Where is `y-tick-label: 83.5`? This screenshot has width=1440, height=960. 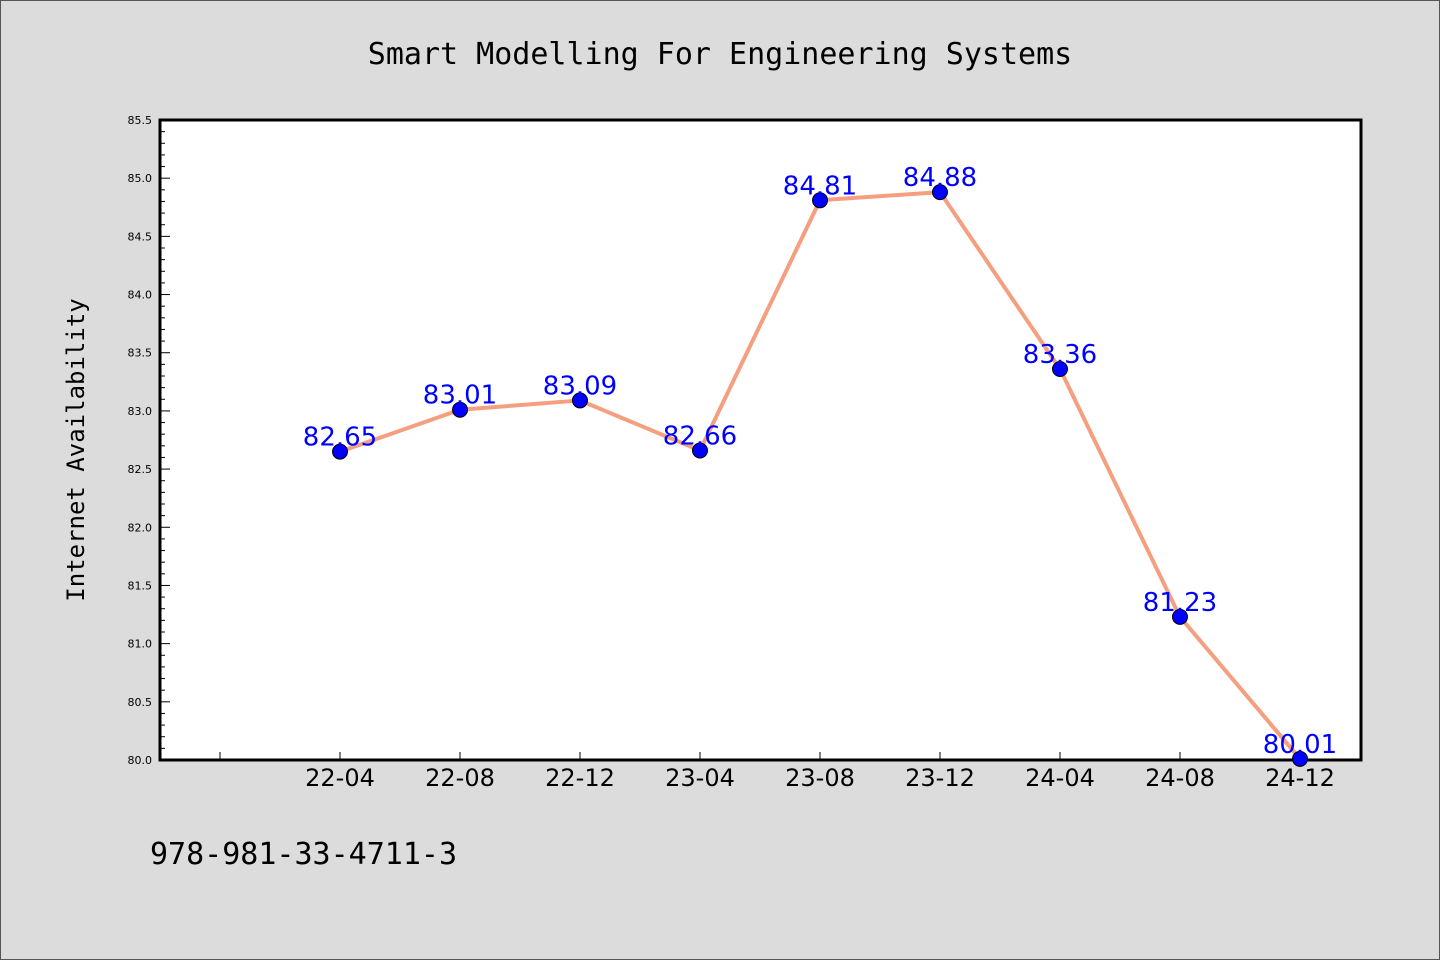 y-tick-label: 83.5 is located at coordinates (140, 353).